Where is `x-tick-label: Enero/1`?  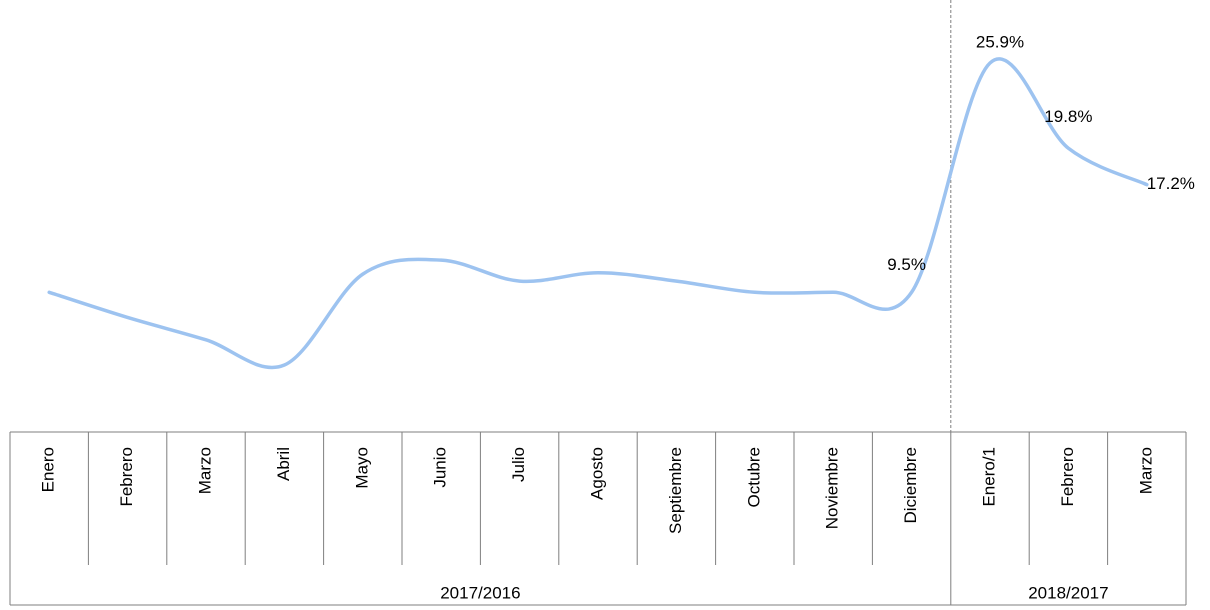 x-tick-label: Enero/1 is located at coordinates (988, 477).